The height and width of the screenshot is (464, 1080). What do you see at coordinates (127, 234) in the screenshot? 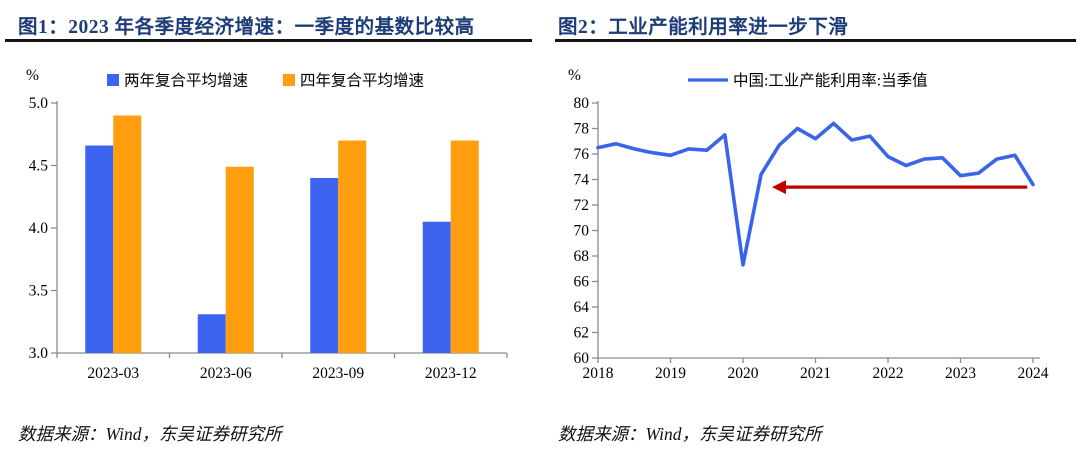
I see `bar-四年复合平均增速-2023-03` at bounding box center [127, 234].